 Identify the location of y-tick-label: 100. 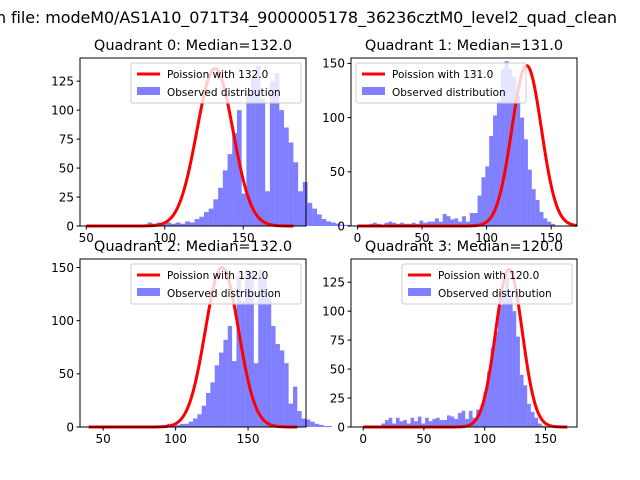
(333, 118).